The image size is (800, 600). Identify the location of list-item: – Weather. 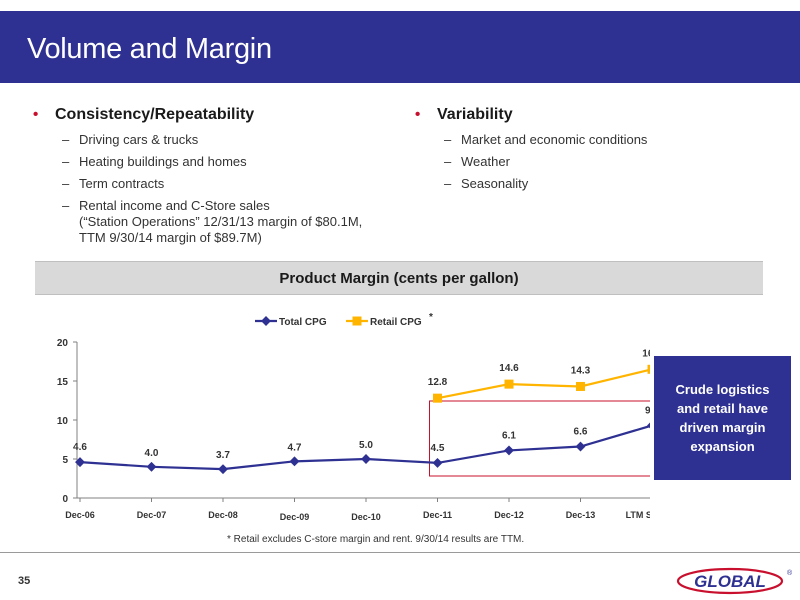
(614, 162).